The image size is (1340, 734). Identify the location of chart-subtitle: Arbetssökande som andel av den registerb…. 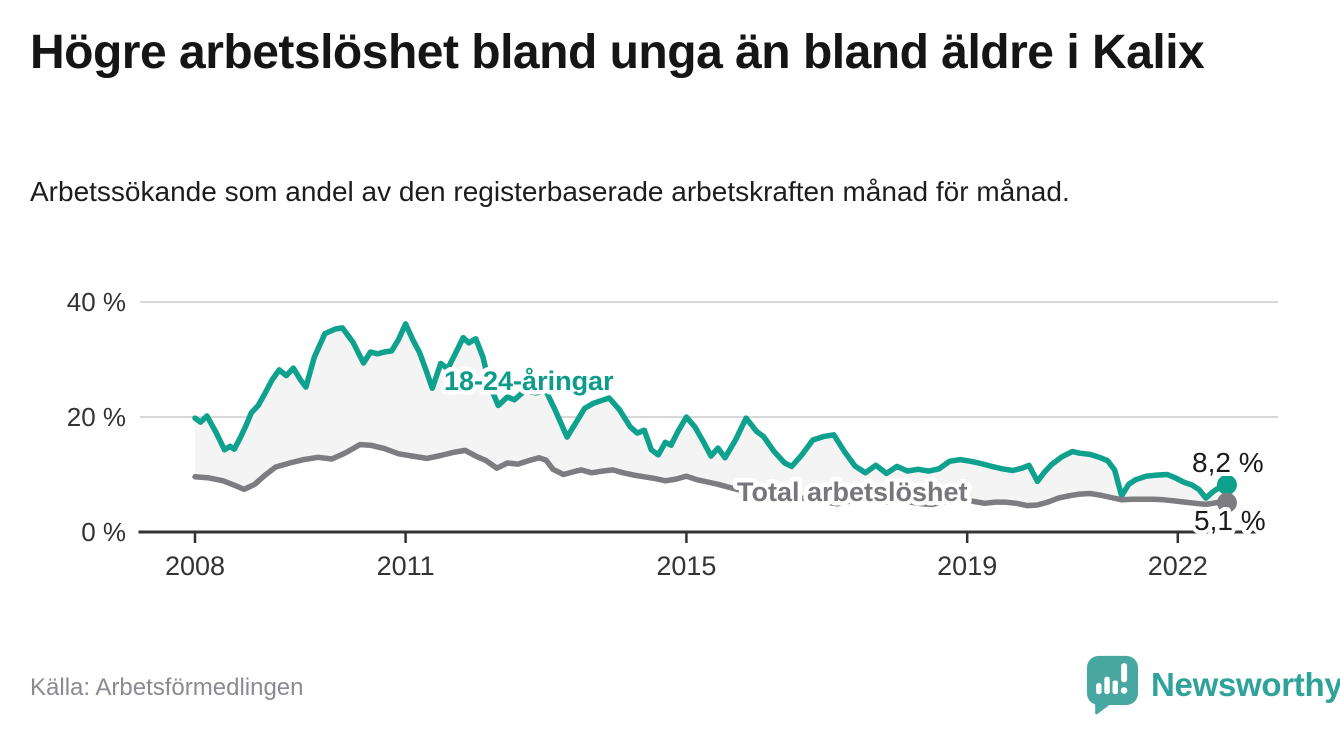
(550, 191).